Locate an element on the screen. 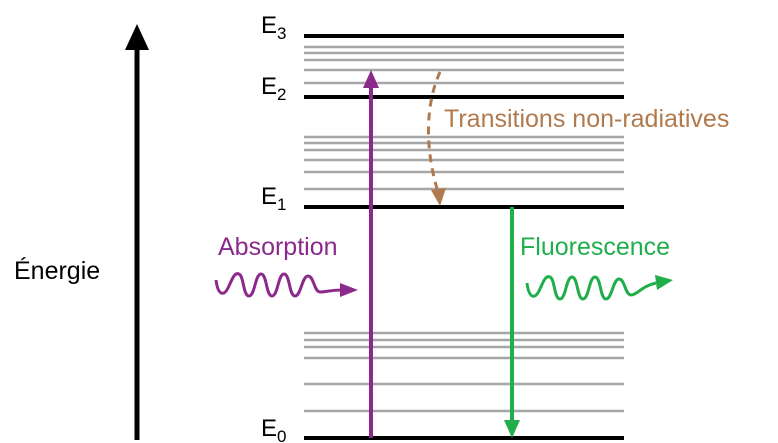 Image resolution: width=778 pixels, height=443 pixels. level-e0-label: E0 is located at coordinates (273, 429).